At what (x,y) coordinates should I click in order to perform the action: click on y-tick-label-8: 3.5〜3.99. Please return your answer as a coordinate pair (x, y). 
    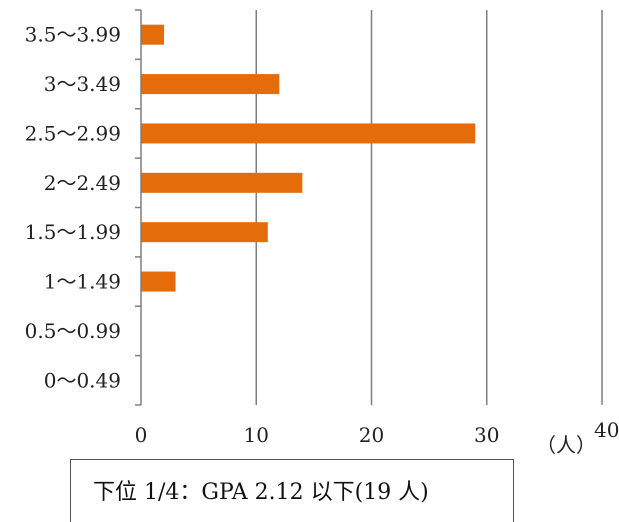
    Looking at the image, I should click on (73, 35).